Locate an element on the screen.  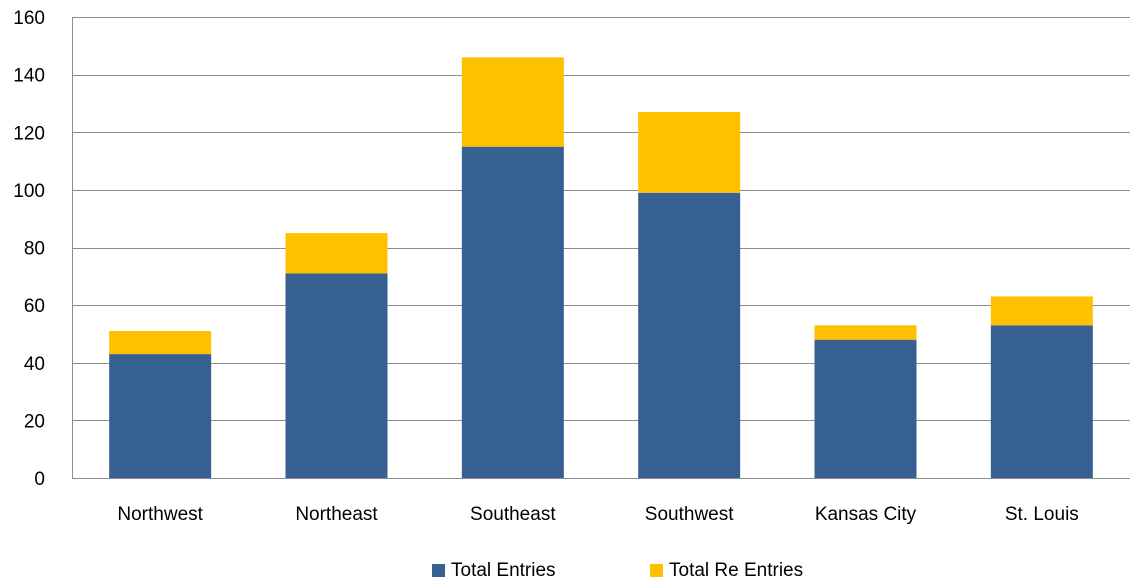
x-tick-label: St. Louis is located at coordinates (1042, 514).